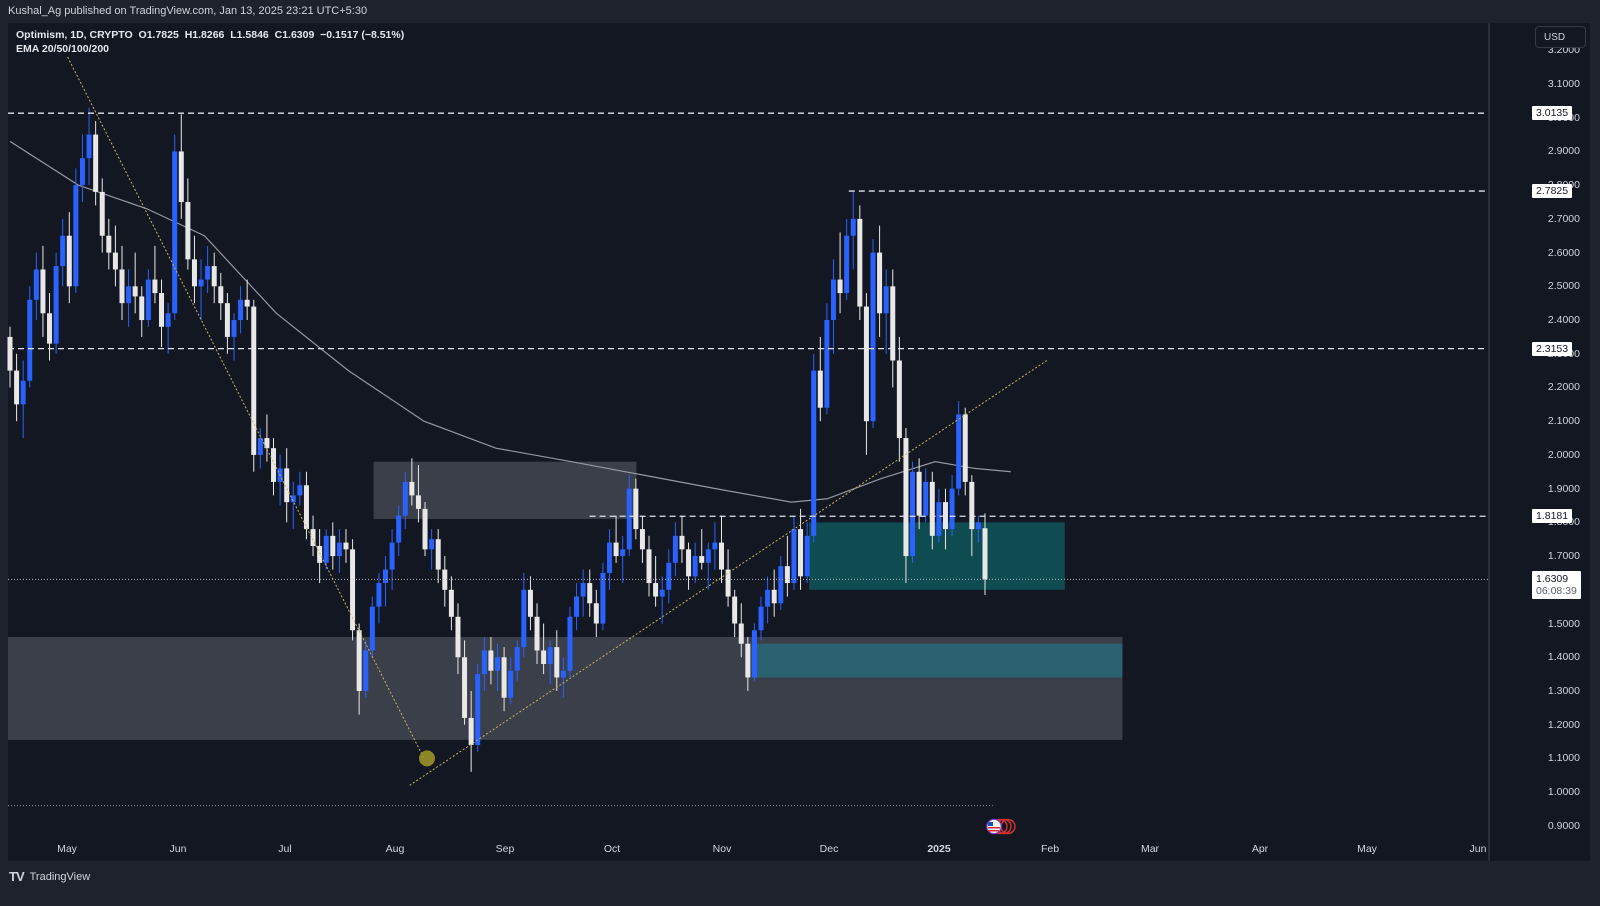 This screenshot has width=1600, height=906. Describe the element at coordinates (505, 490) in the screenshot. I see `supply-zone` at that location.